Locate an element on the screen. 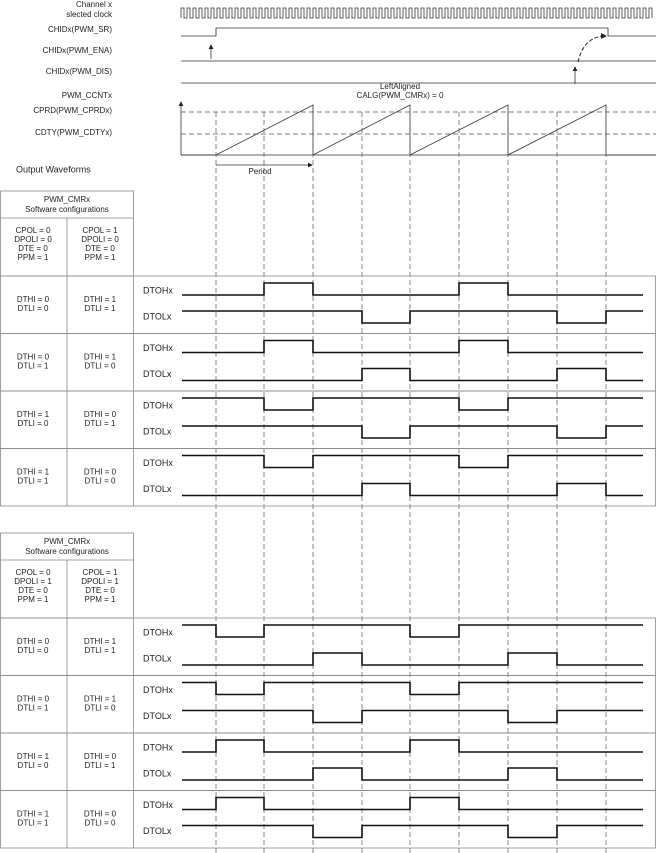  label: CDTY(PWM_CDTYx) is located at coordinates (73, 132).